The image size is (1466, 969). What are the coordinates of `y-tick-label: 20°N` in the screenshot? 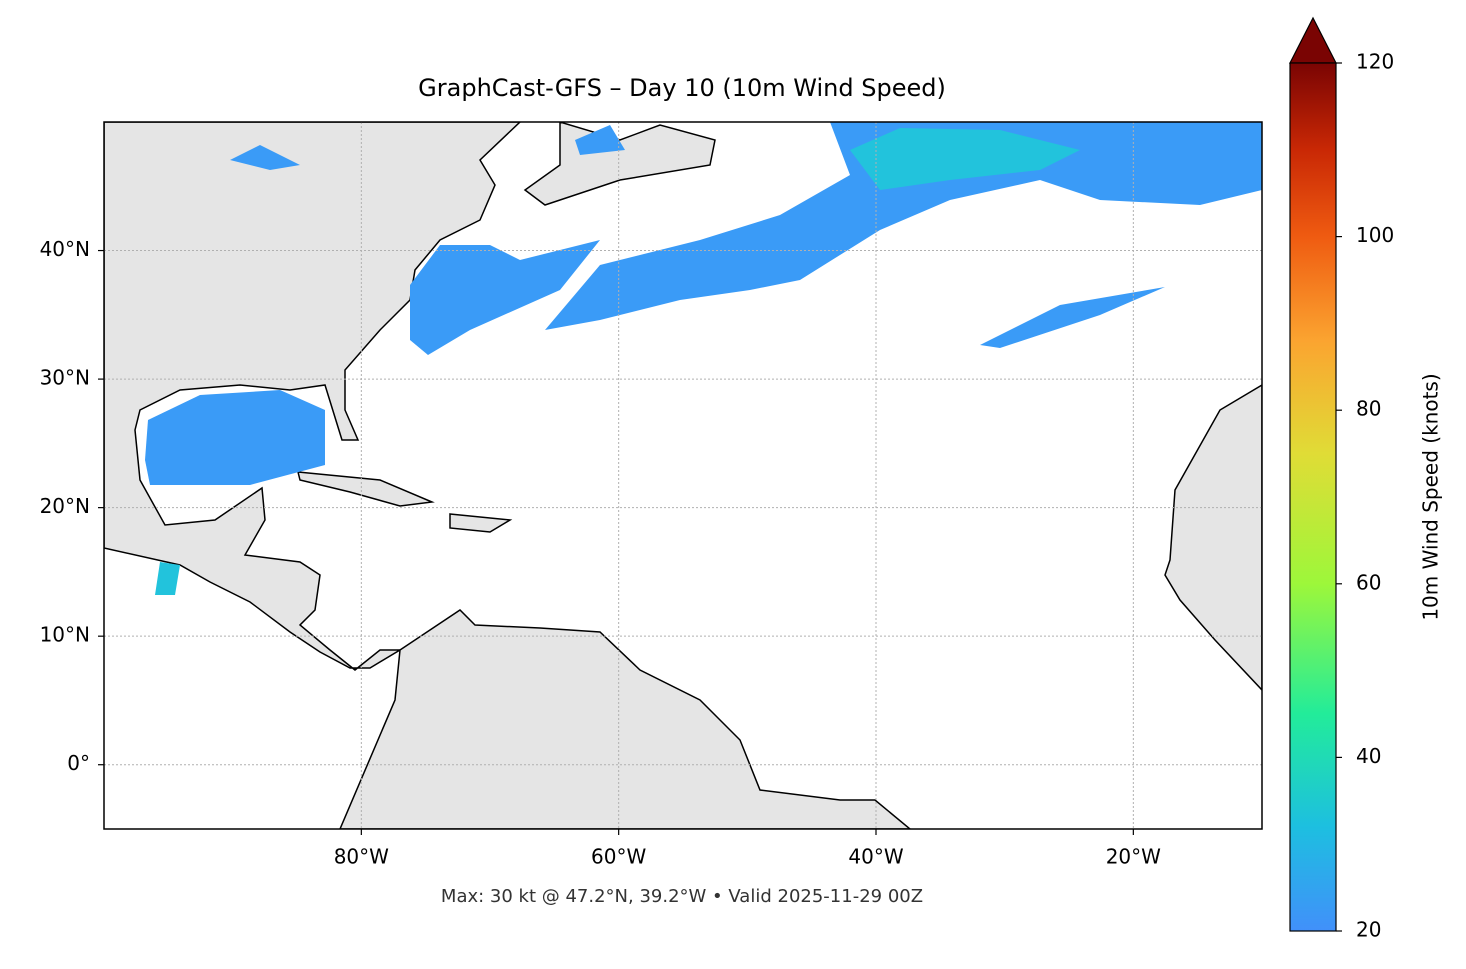 It's located at (65, 506).